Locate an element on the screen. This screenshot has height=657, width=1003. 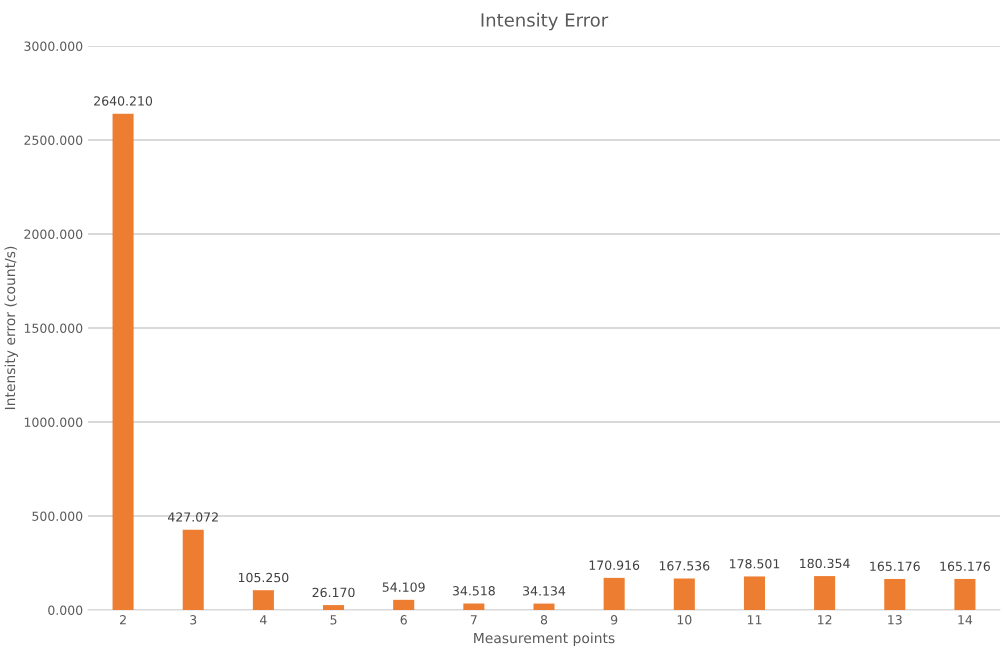
y-tick-label: 1000.000 is located at coordinates (53, 422).